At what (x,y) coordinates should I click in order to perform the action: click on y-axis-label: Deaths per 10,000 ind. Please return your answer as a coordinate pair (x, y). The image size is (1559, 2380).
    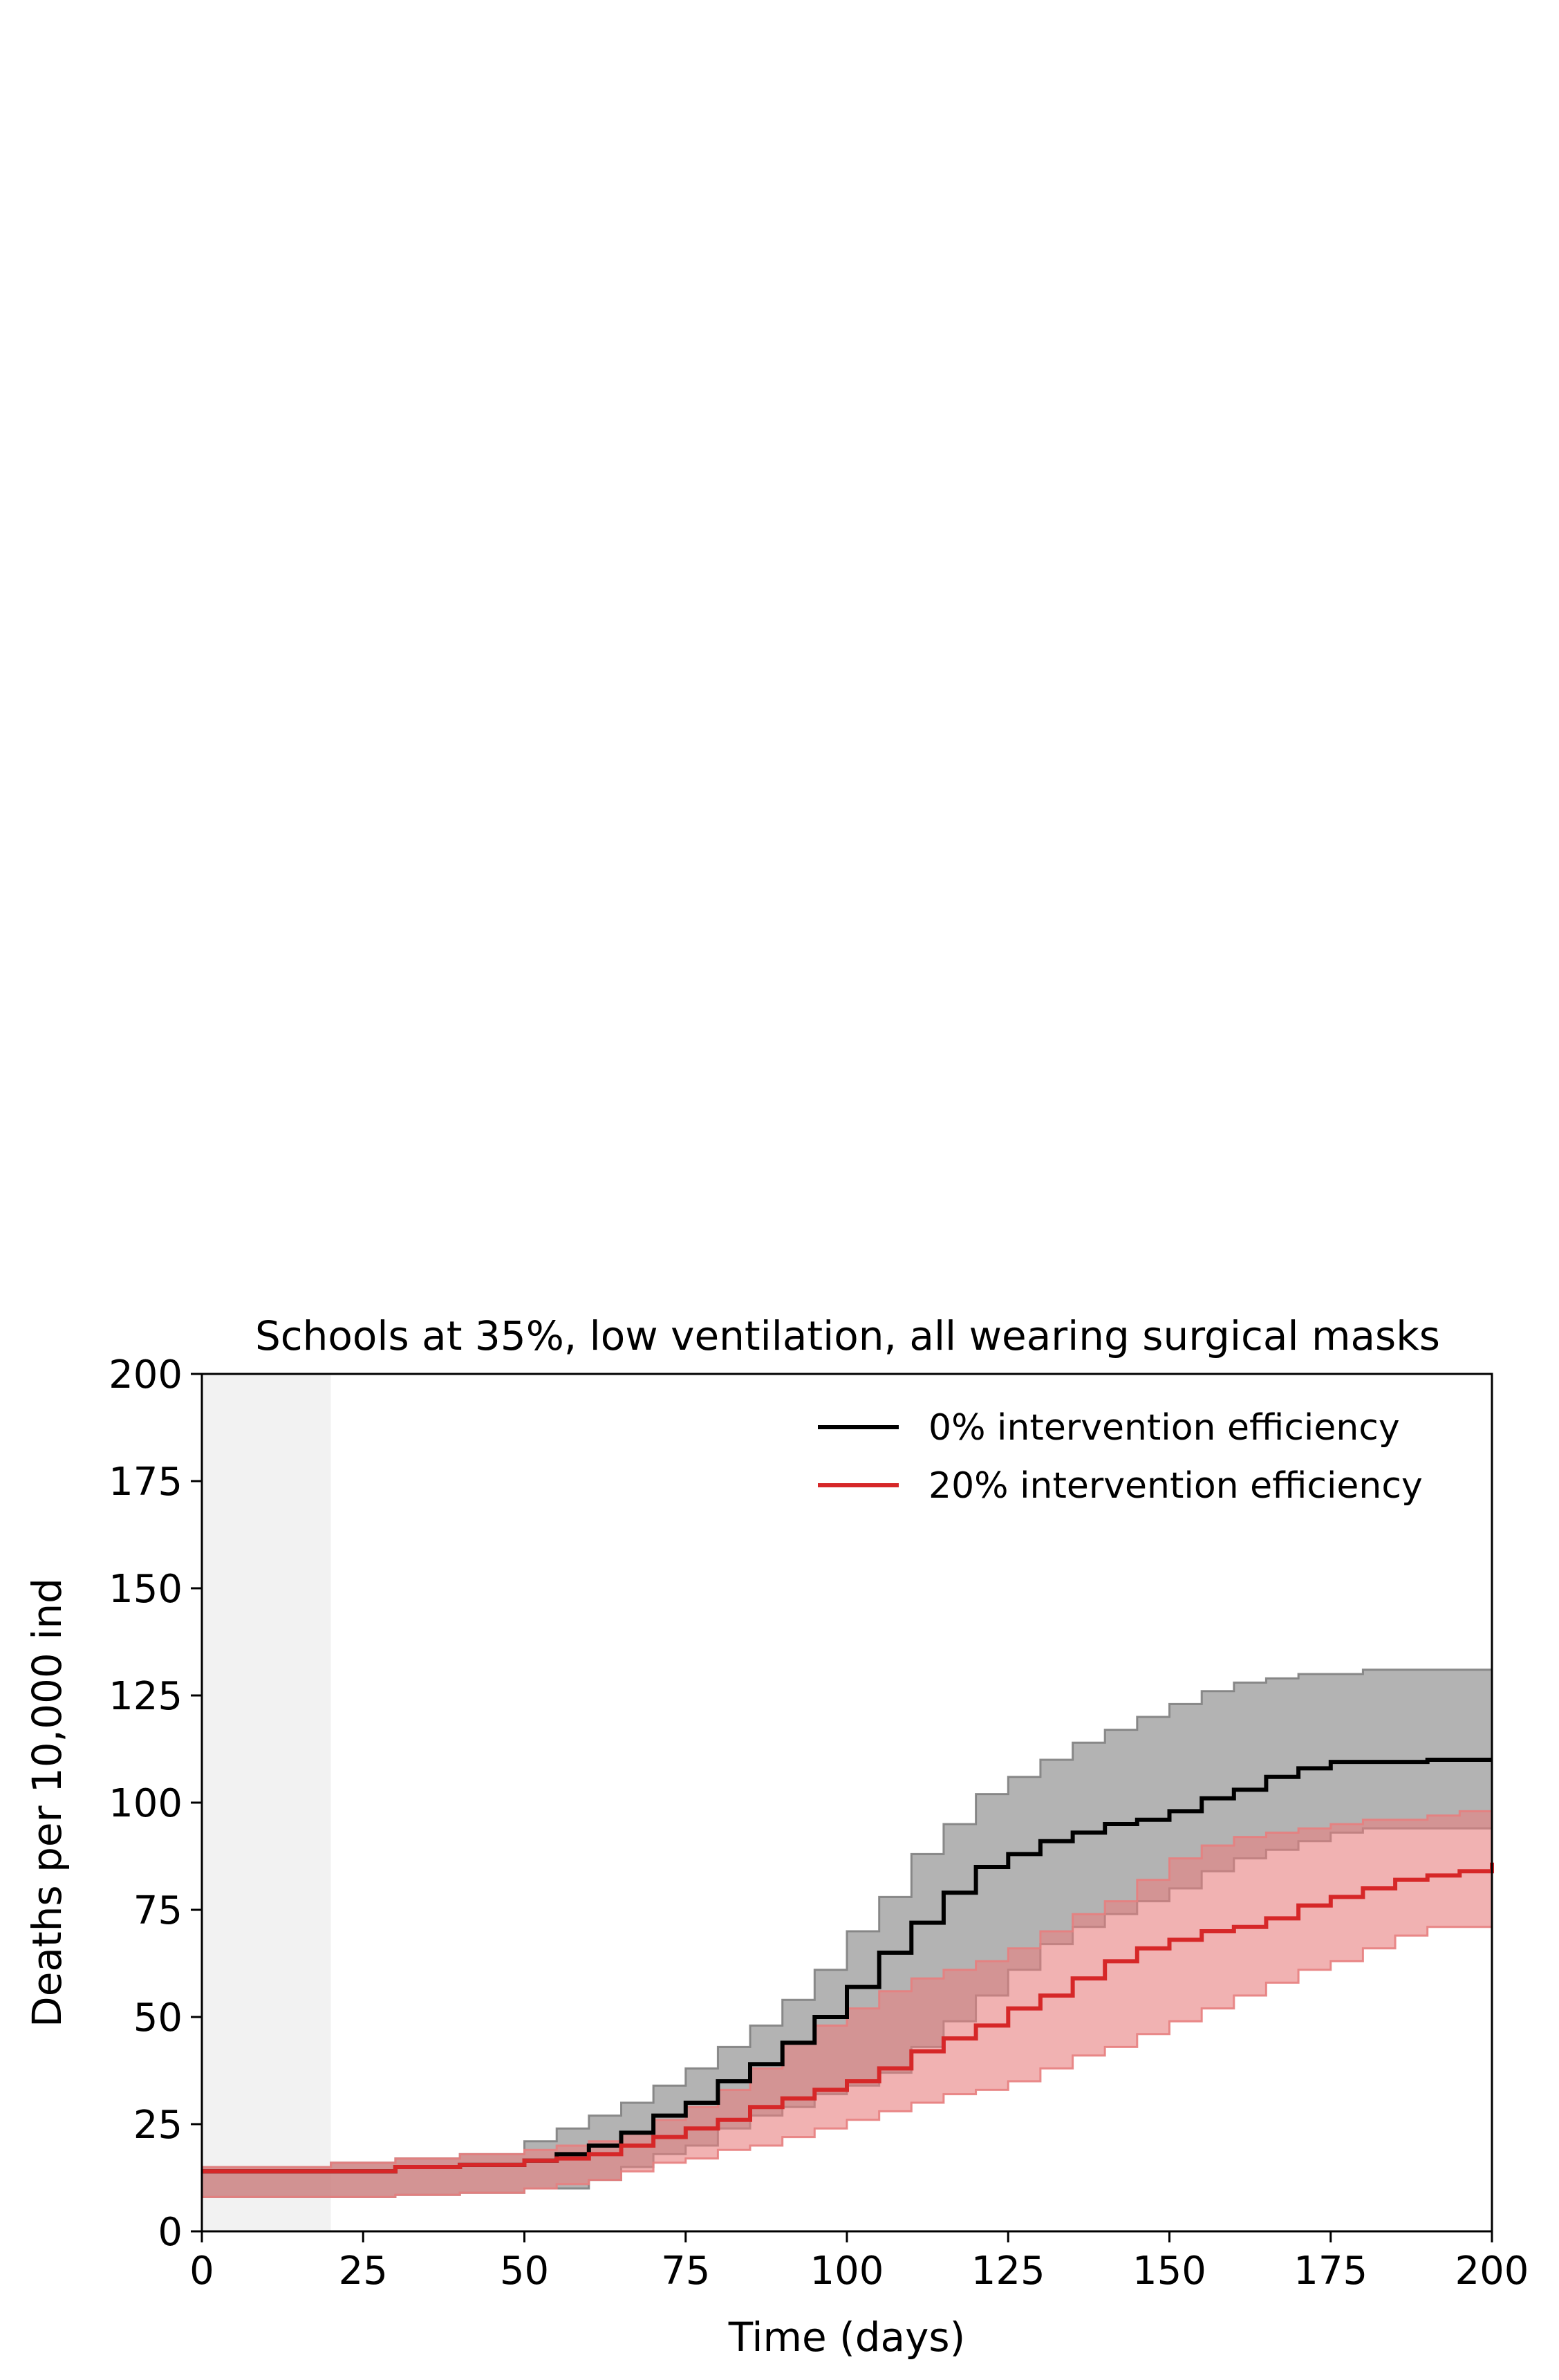
    Looking at the image, I should click on (48, 1802).